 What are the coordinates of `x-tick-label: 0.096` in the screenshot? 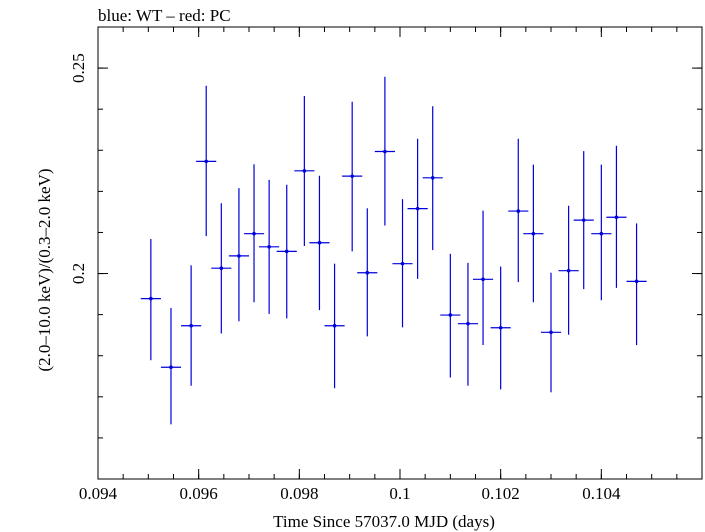 It's located at (199, 493).